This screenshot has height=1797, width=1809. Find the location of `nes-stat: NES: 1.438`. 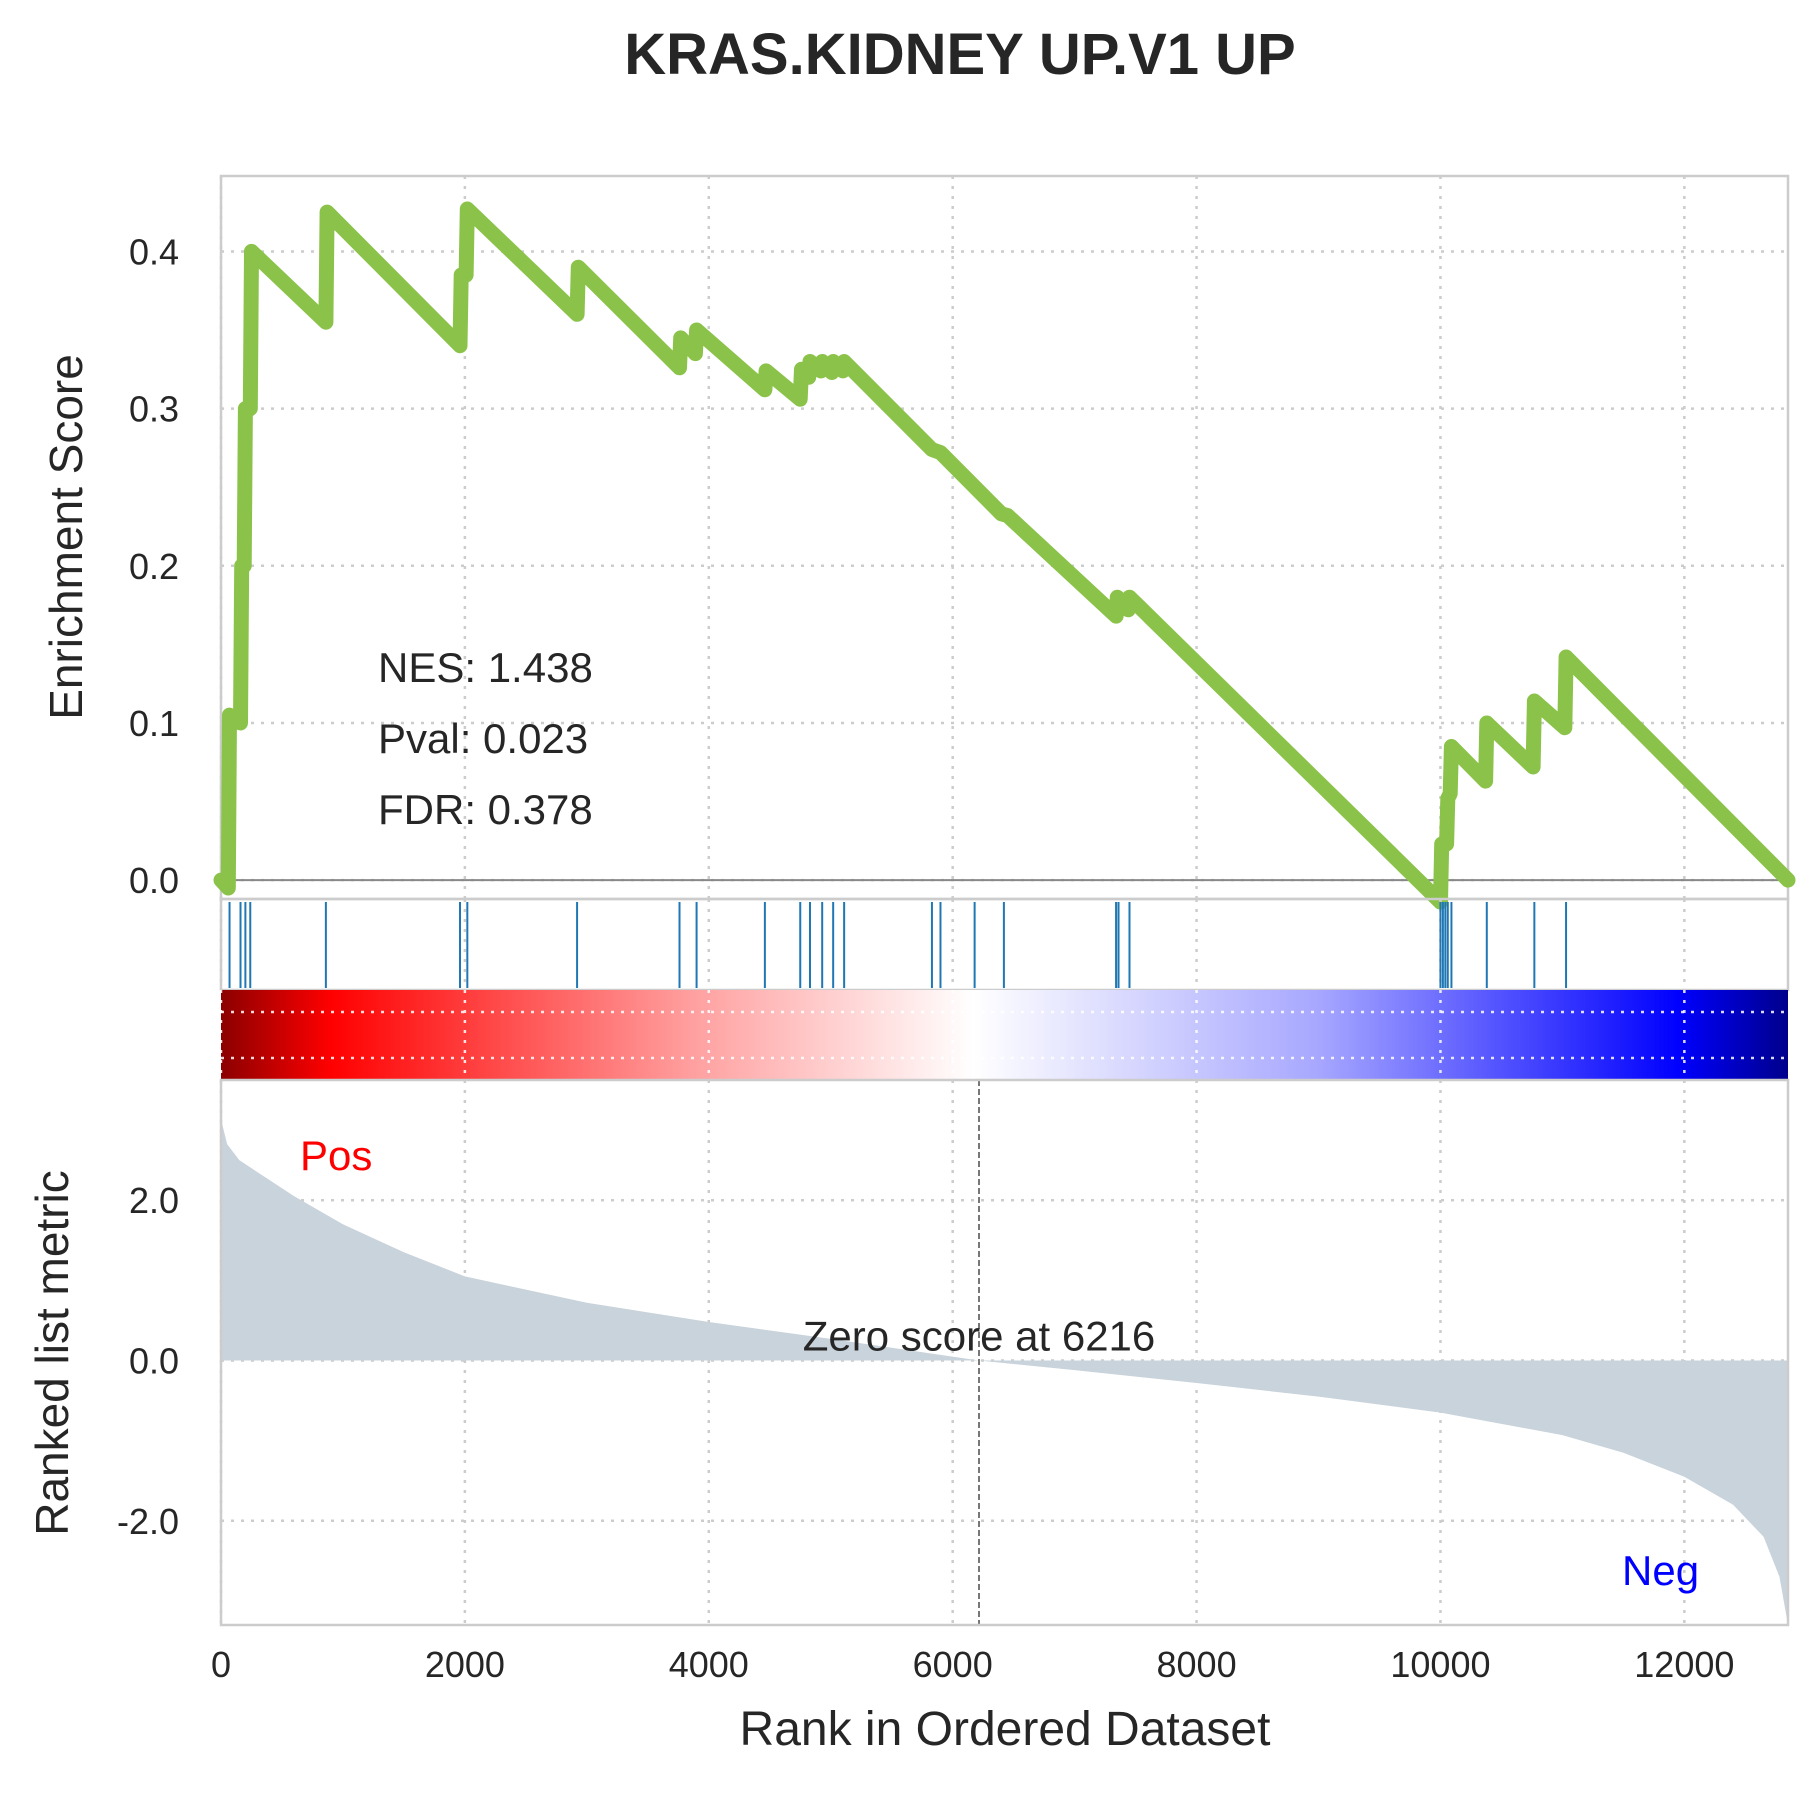

nes-stat: NES: 1.438 is located at coordinates (485, 667).